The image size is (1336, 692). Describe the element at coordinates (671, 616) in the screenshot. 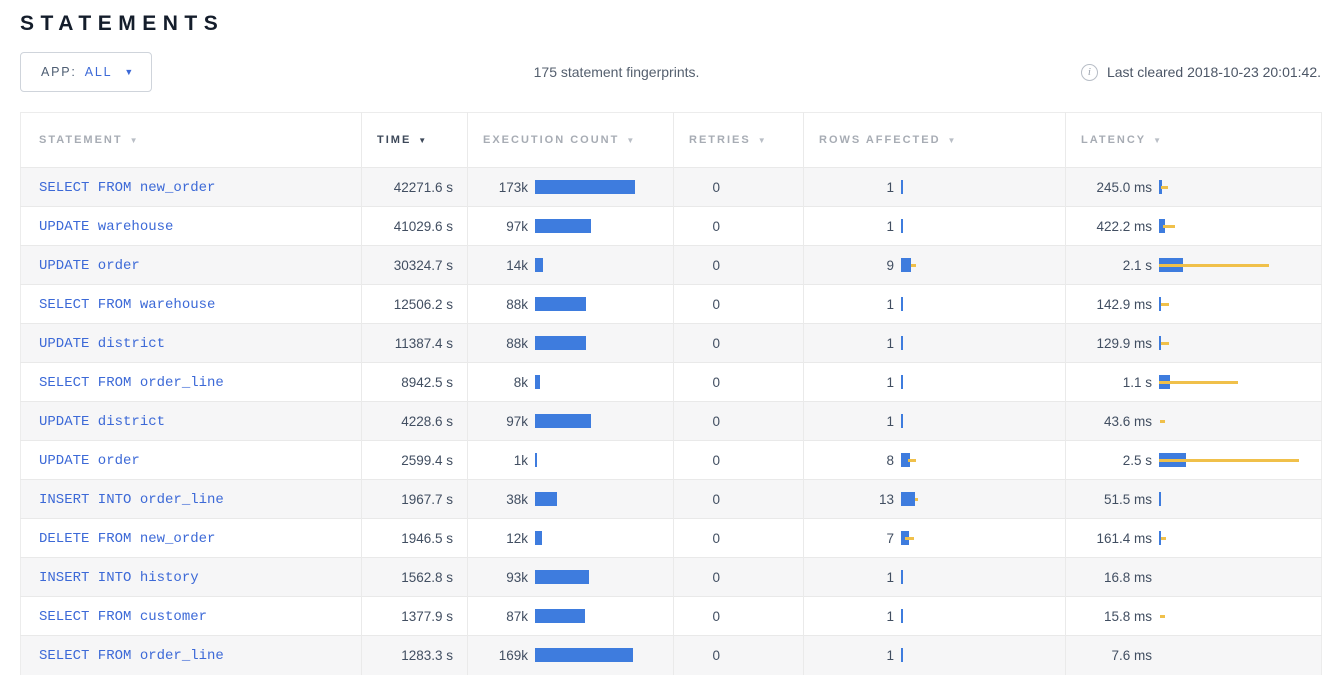

I see `table-row: SELECT FROM customer 1377.9 s 87k 0 1 15.8 ms` at that location.